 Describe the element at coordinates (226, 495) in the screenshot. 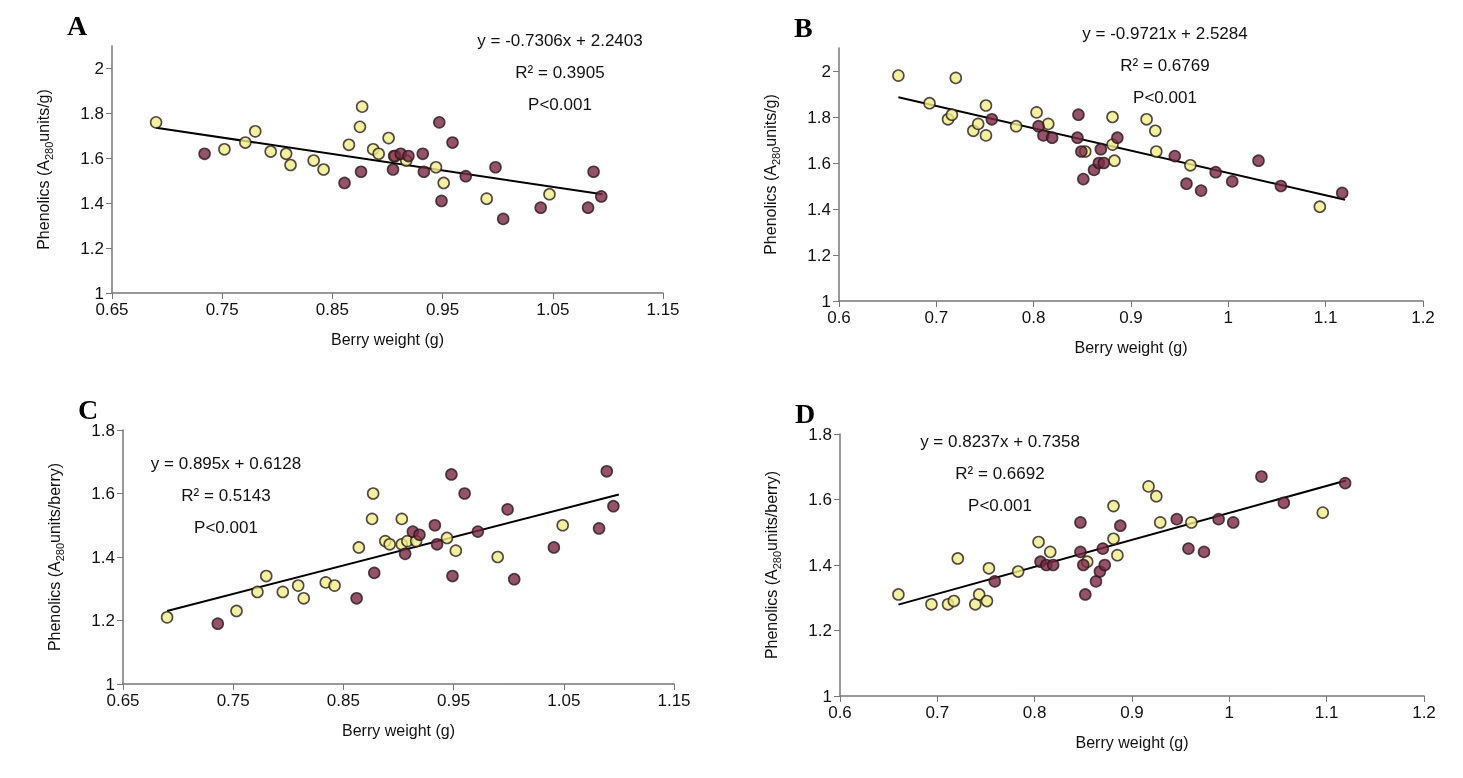

I see `annotation: R² = 0.5143` at that location.